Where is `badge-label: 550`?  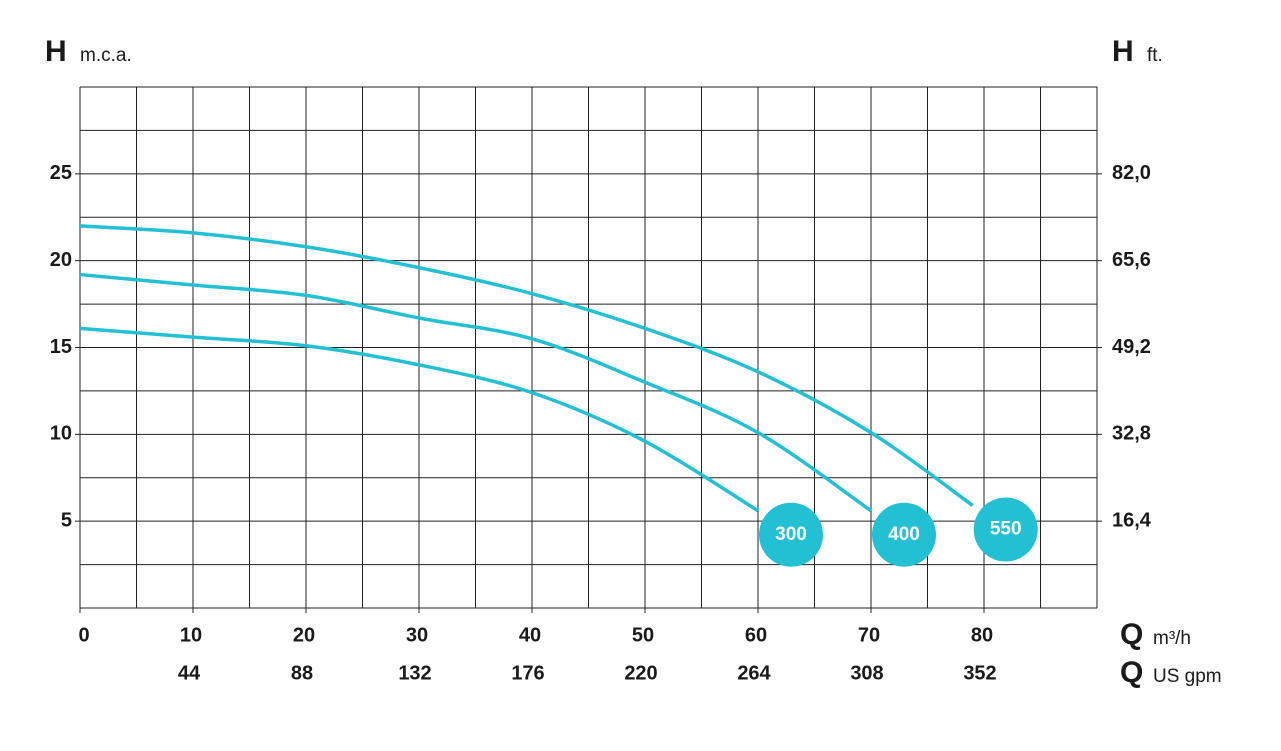
badge-label: 550 is located at coordinates (1006, 529).